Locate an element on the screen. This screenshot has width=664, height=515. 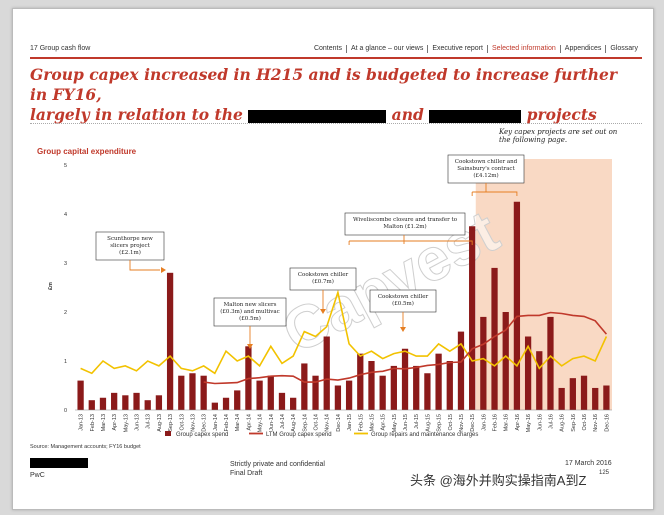
budget-shade is located at coordinates (543, 284).